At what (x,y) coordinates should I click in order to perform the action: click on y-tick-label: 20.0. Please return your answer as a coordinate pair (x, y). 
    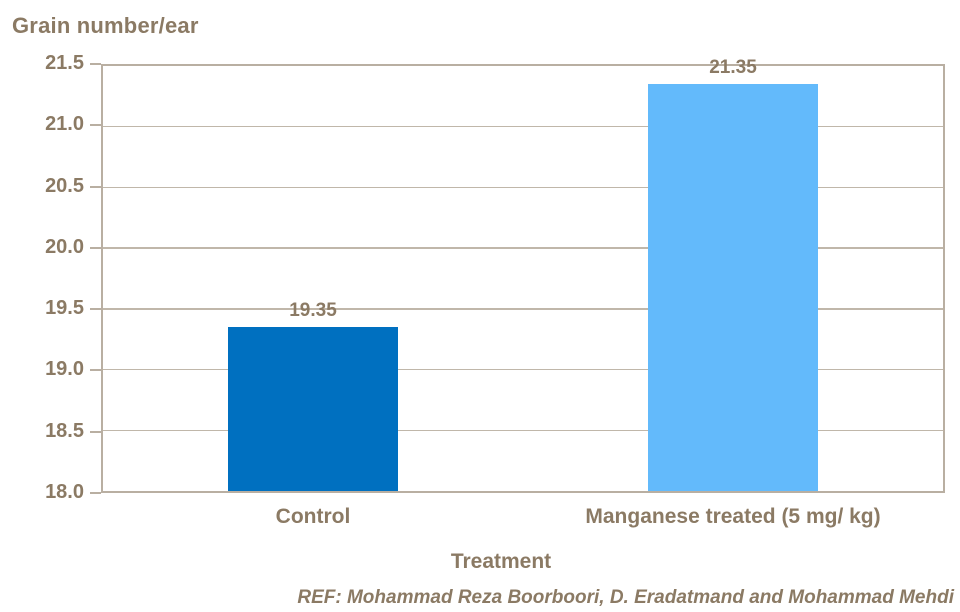
    Looking at the image, I should click on (64, 246).